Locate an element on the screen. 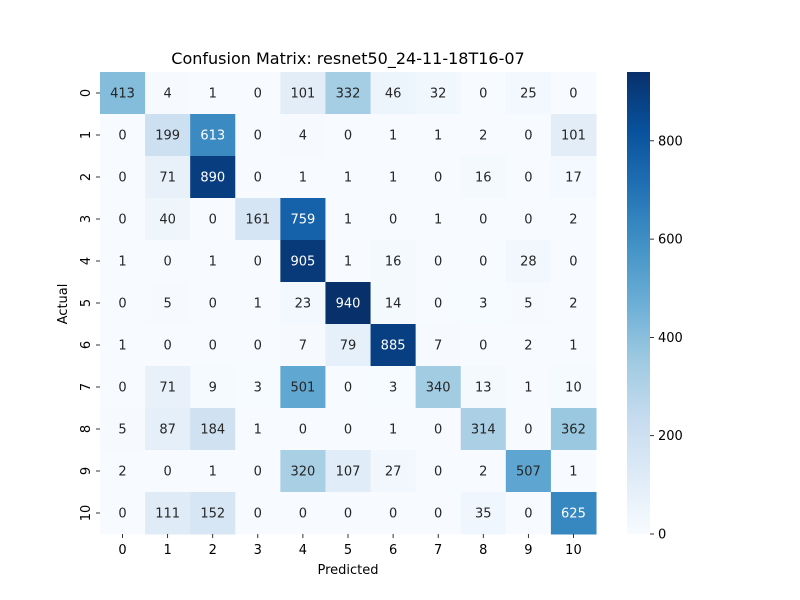 This screenshot has width=800, height=600. x-tick-label: 5 is located at coordinates (348, 550).